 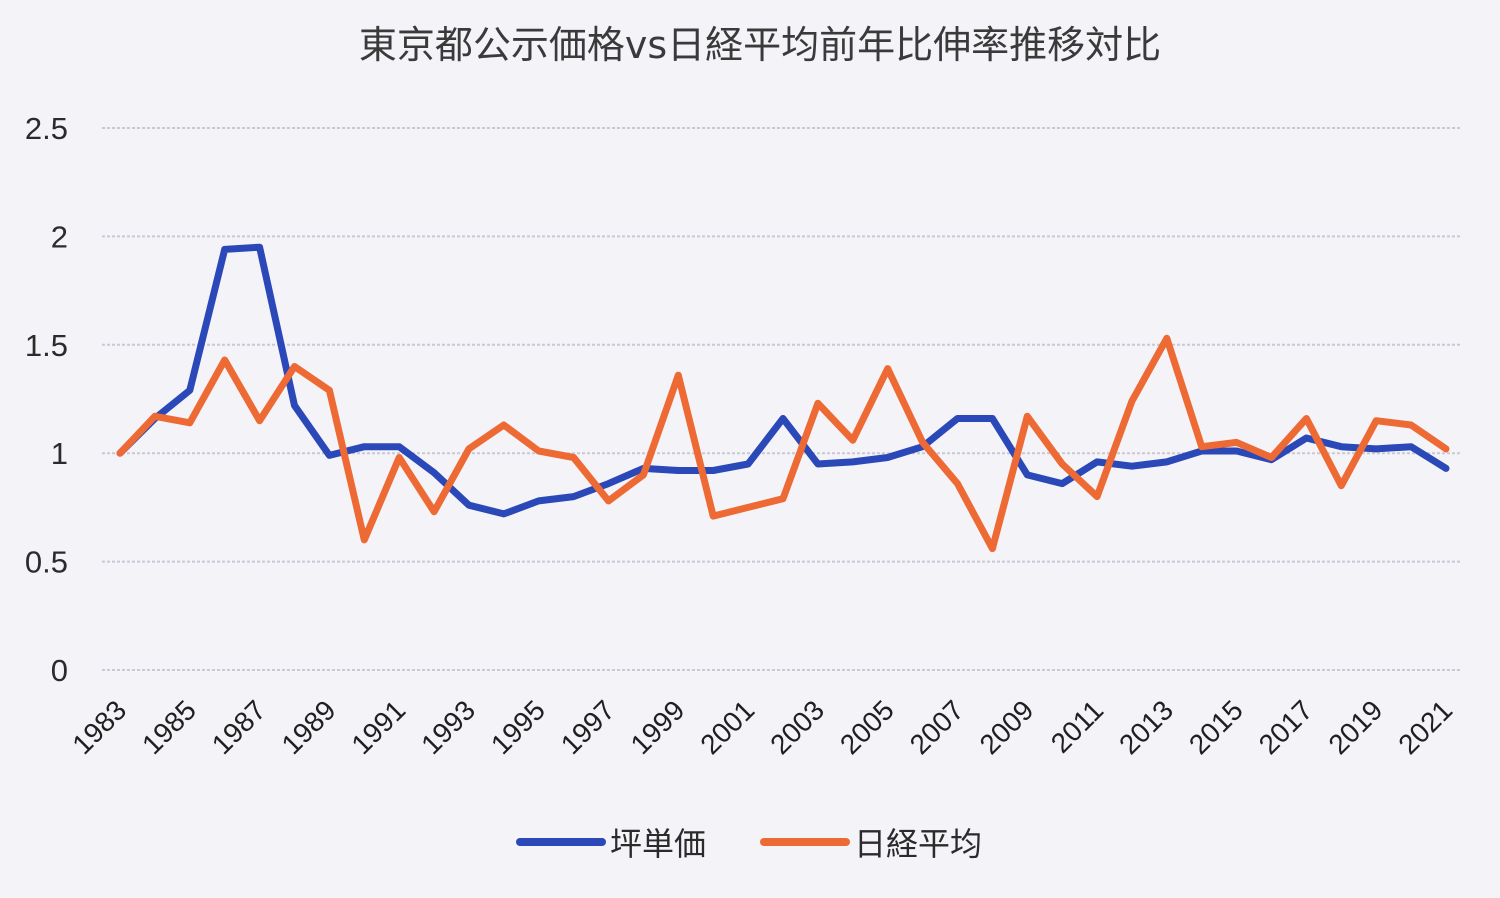 I want to click on x-tick-label: 1991, so click(x=378, y=727).